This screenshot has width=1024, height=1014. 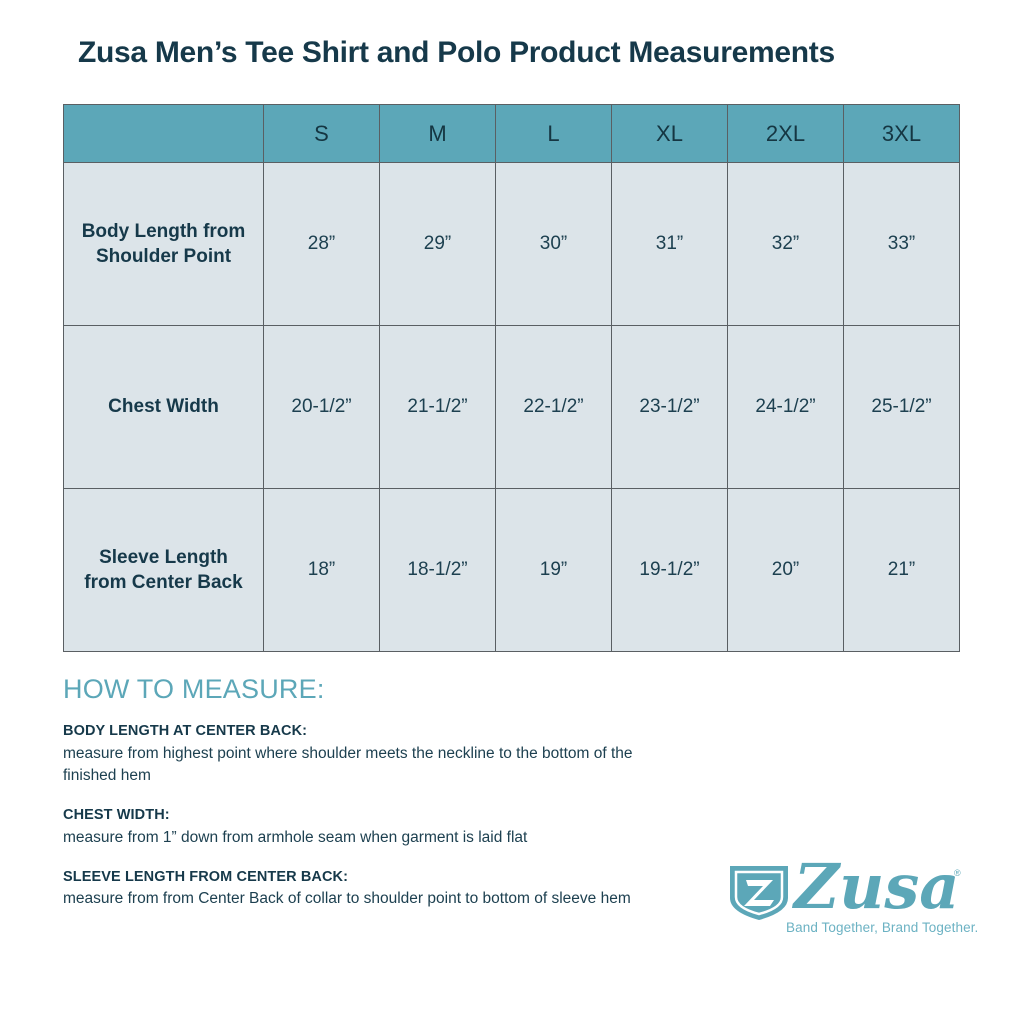 I want to click on measure-title-body-length: BODY LENGTH AT CENTER BACK:, so click(x=185, y=731).